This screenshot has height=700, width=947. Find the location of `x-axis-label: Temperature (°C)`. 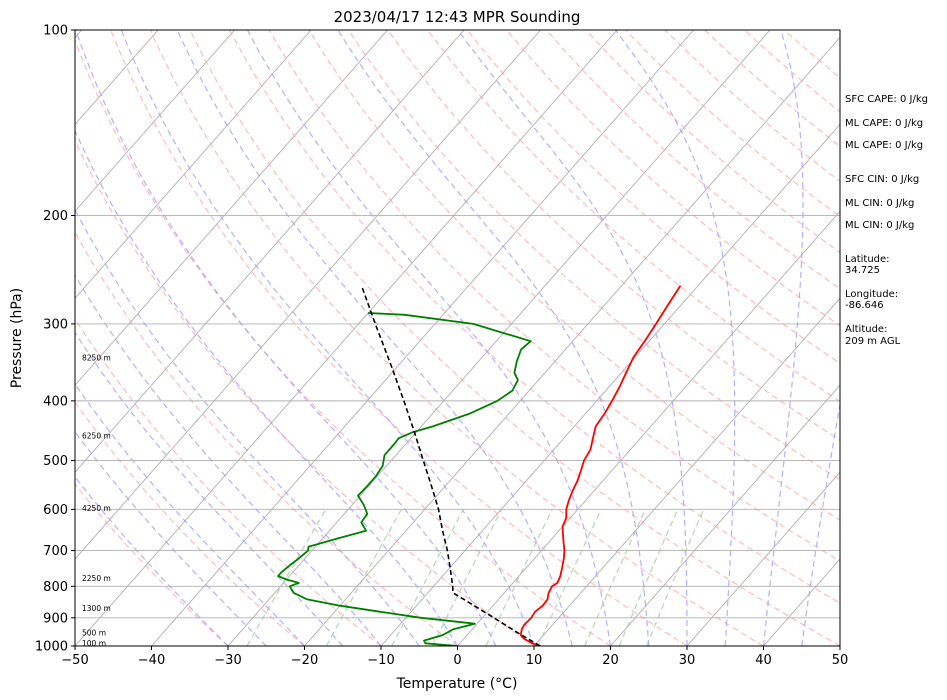

x-axis-label: Temperature (°C) is located at coordinates (457, 684).